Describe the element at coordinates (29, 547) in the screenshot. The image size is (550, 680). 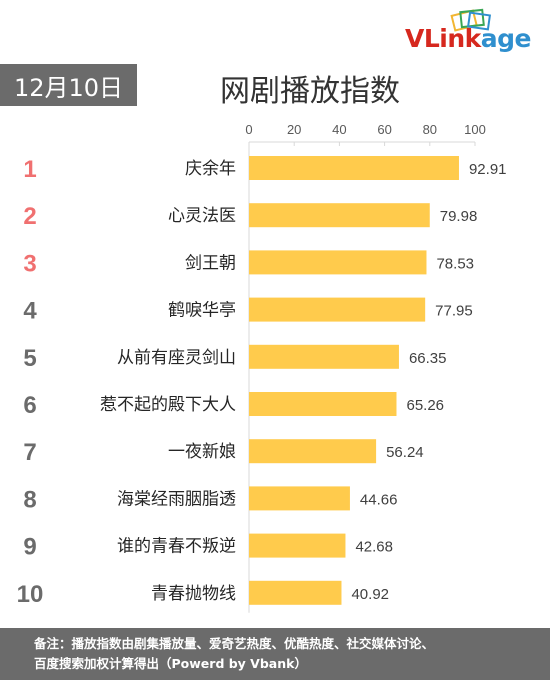
I see `rank-number: 9` at that location.